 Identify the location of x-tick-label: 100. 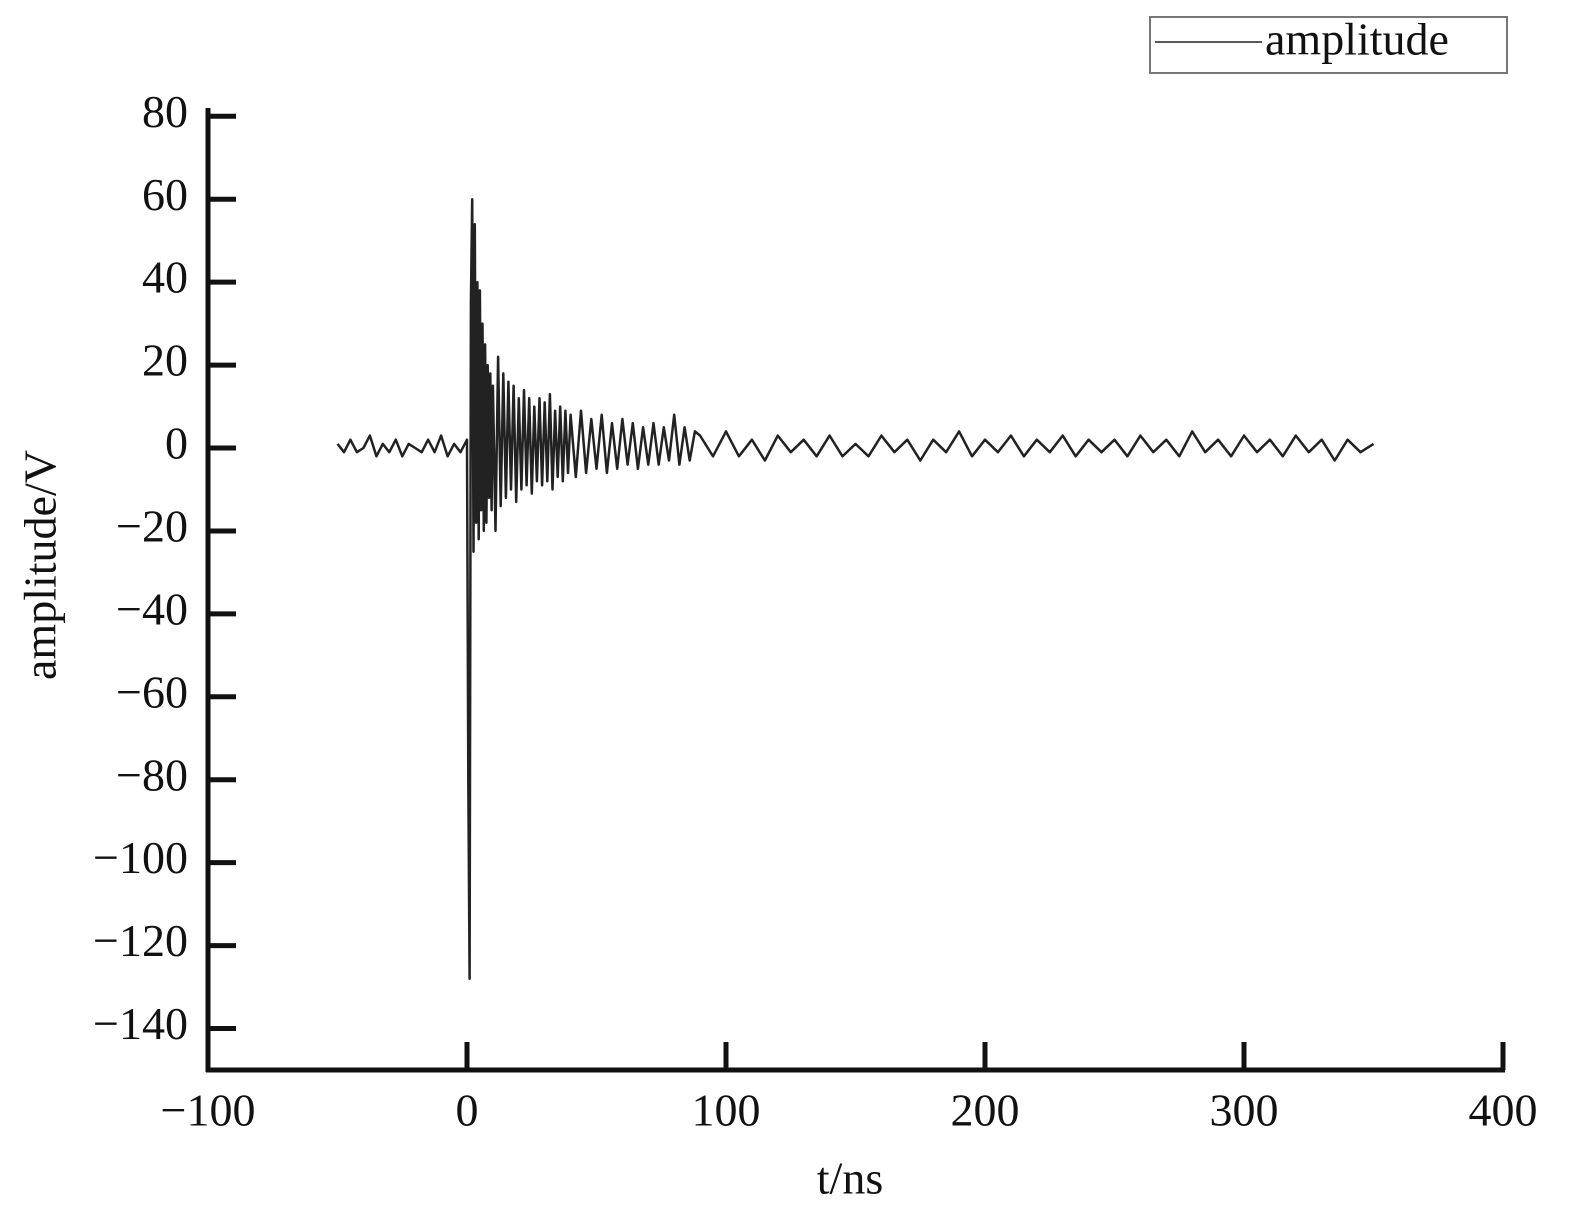
(726, 1110).